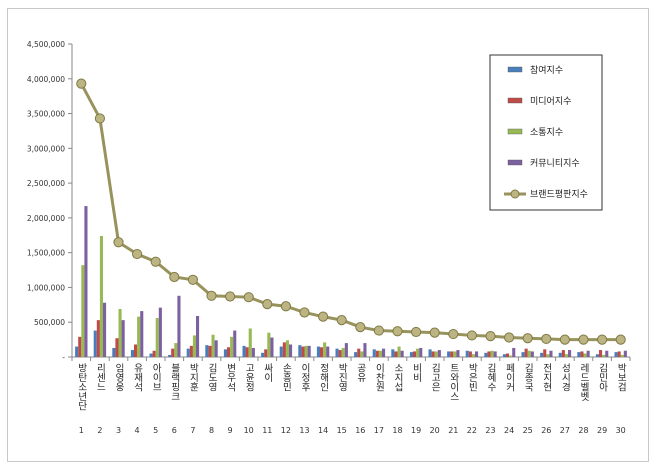  Describe the element at coordinates (211, 430) in the screenshot. I see `rank-label: 8` at that location.